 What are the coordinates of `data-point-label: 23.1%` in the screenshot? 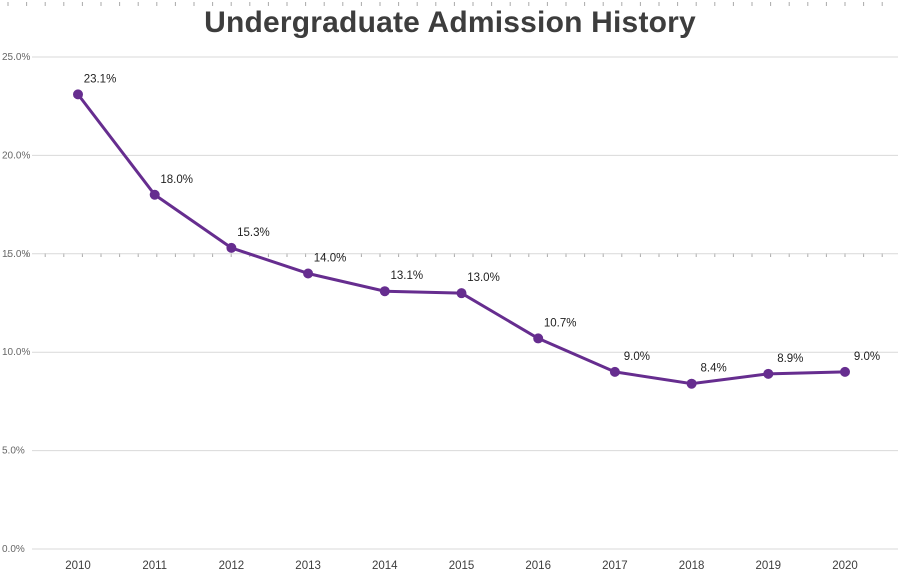 It's located at (100, 79).